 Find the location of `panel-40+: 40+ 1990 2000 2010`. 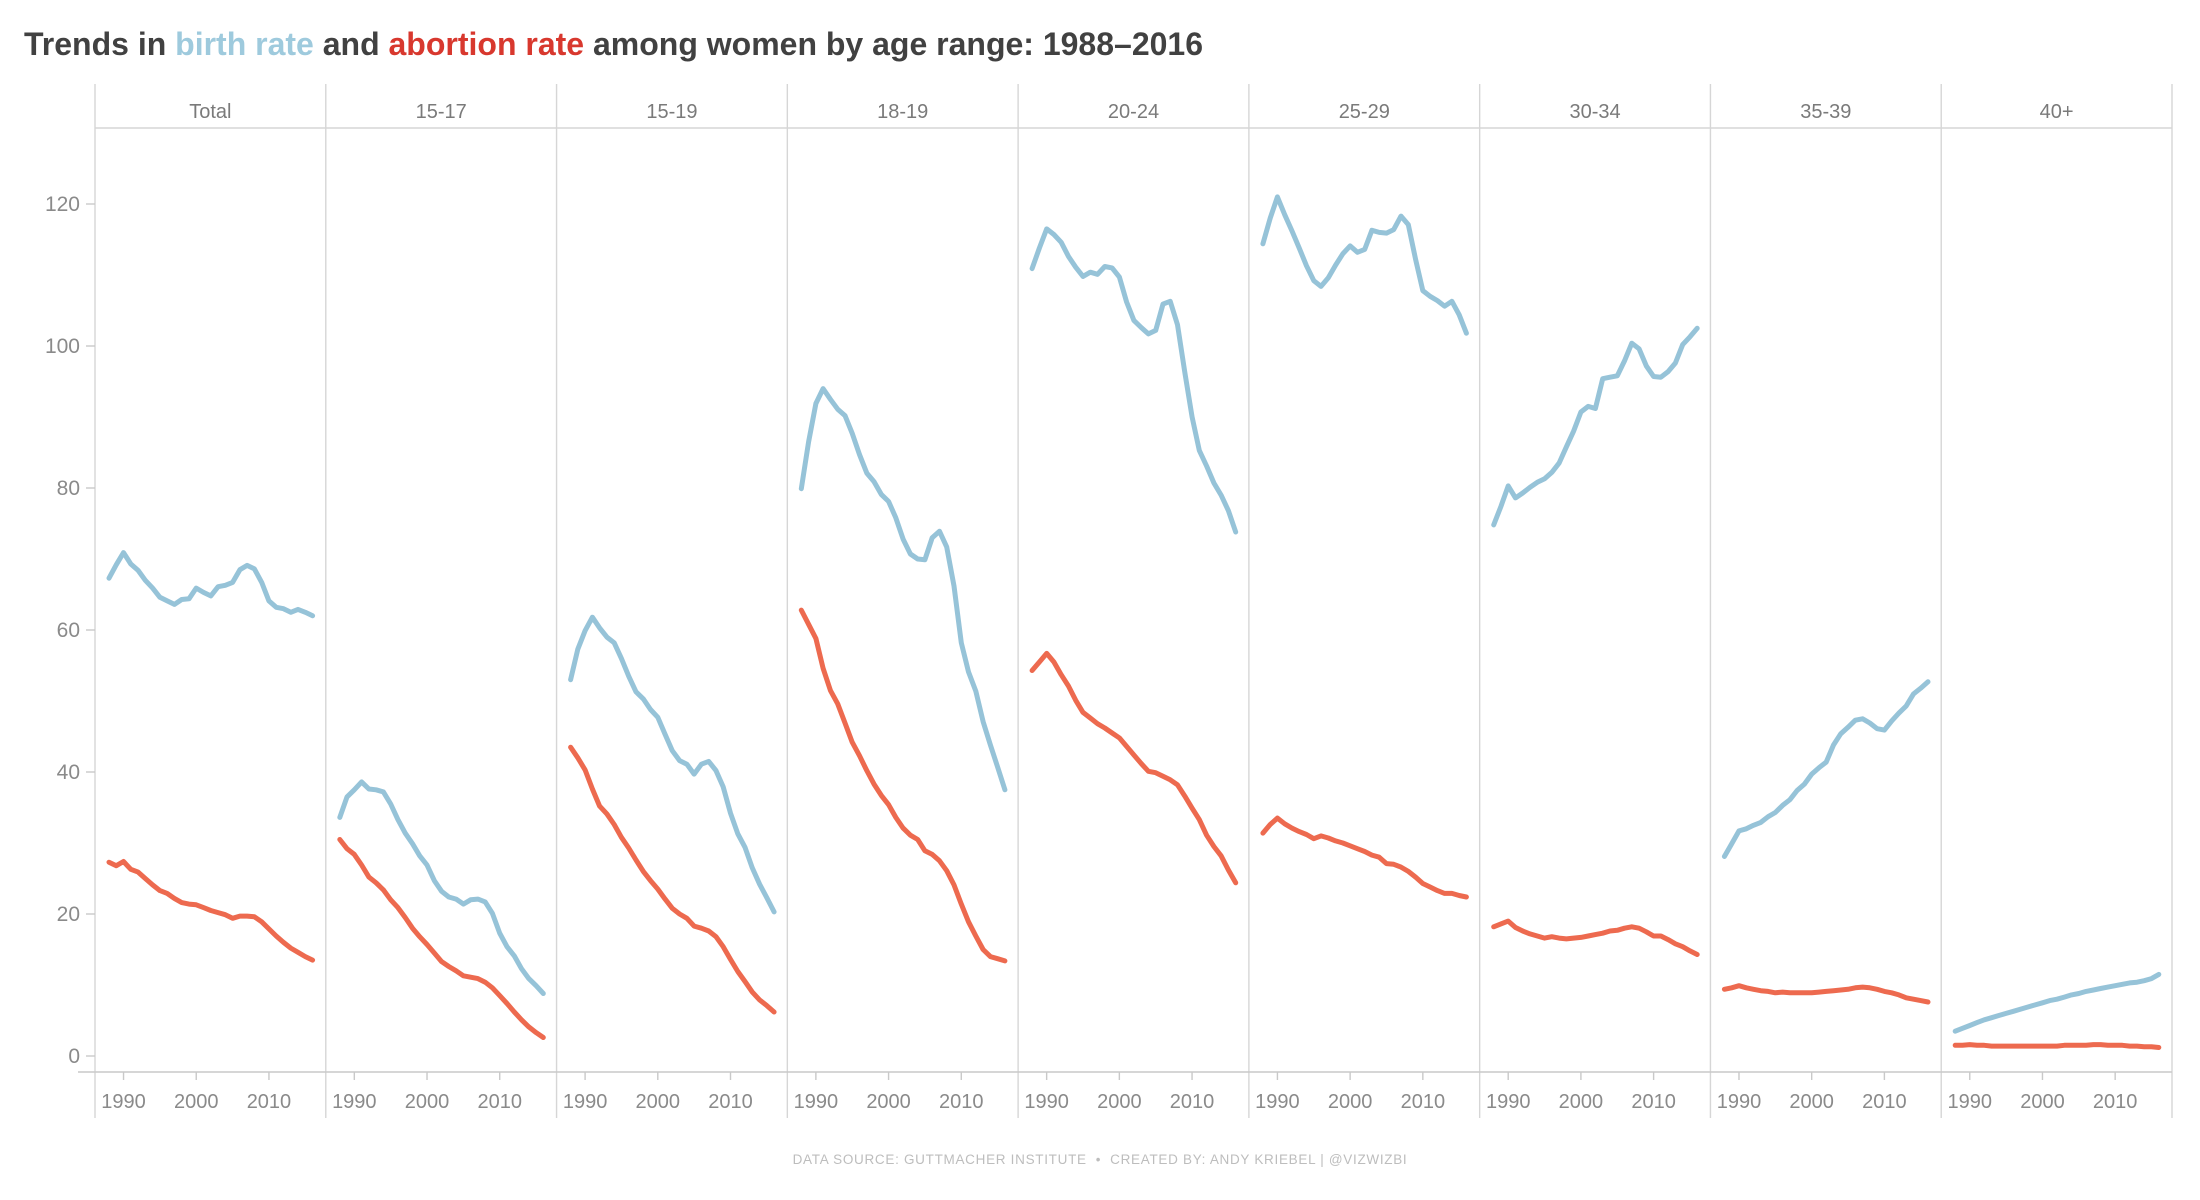

panel-40+: 40+ 1990 2000 2010 is located at coordinates (2055, 607).